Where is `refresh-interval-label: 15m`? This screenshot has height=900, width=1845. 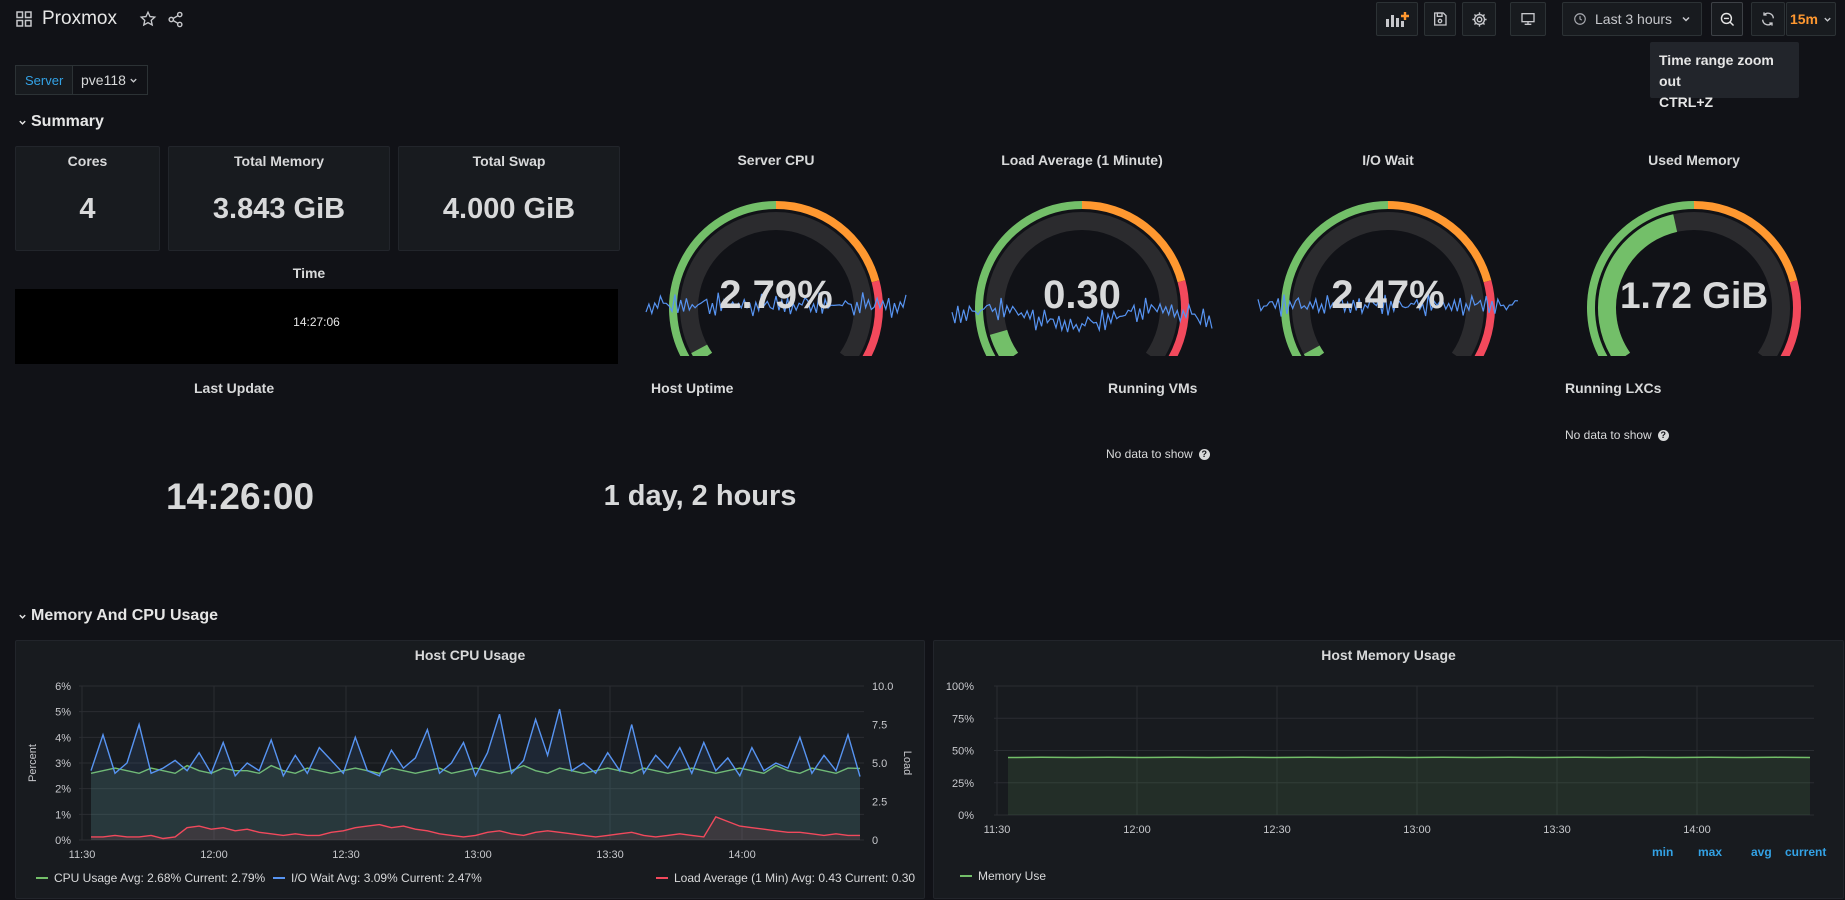 refresh-interval-label: 15m is located at coordinates (1804, 19).